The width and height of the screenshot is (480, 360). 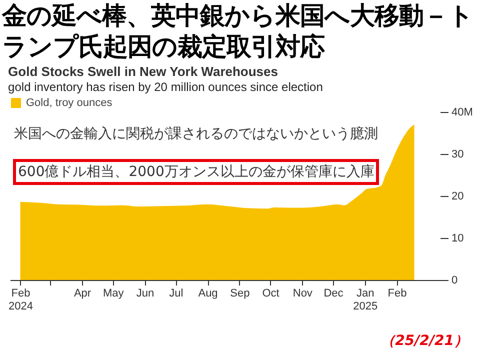 I want to click on annotation: 600億ドル相当、2000万オンス以上の金が保管庫に入庫, so click(x=196, y=172).